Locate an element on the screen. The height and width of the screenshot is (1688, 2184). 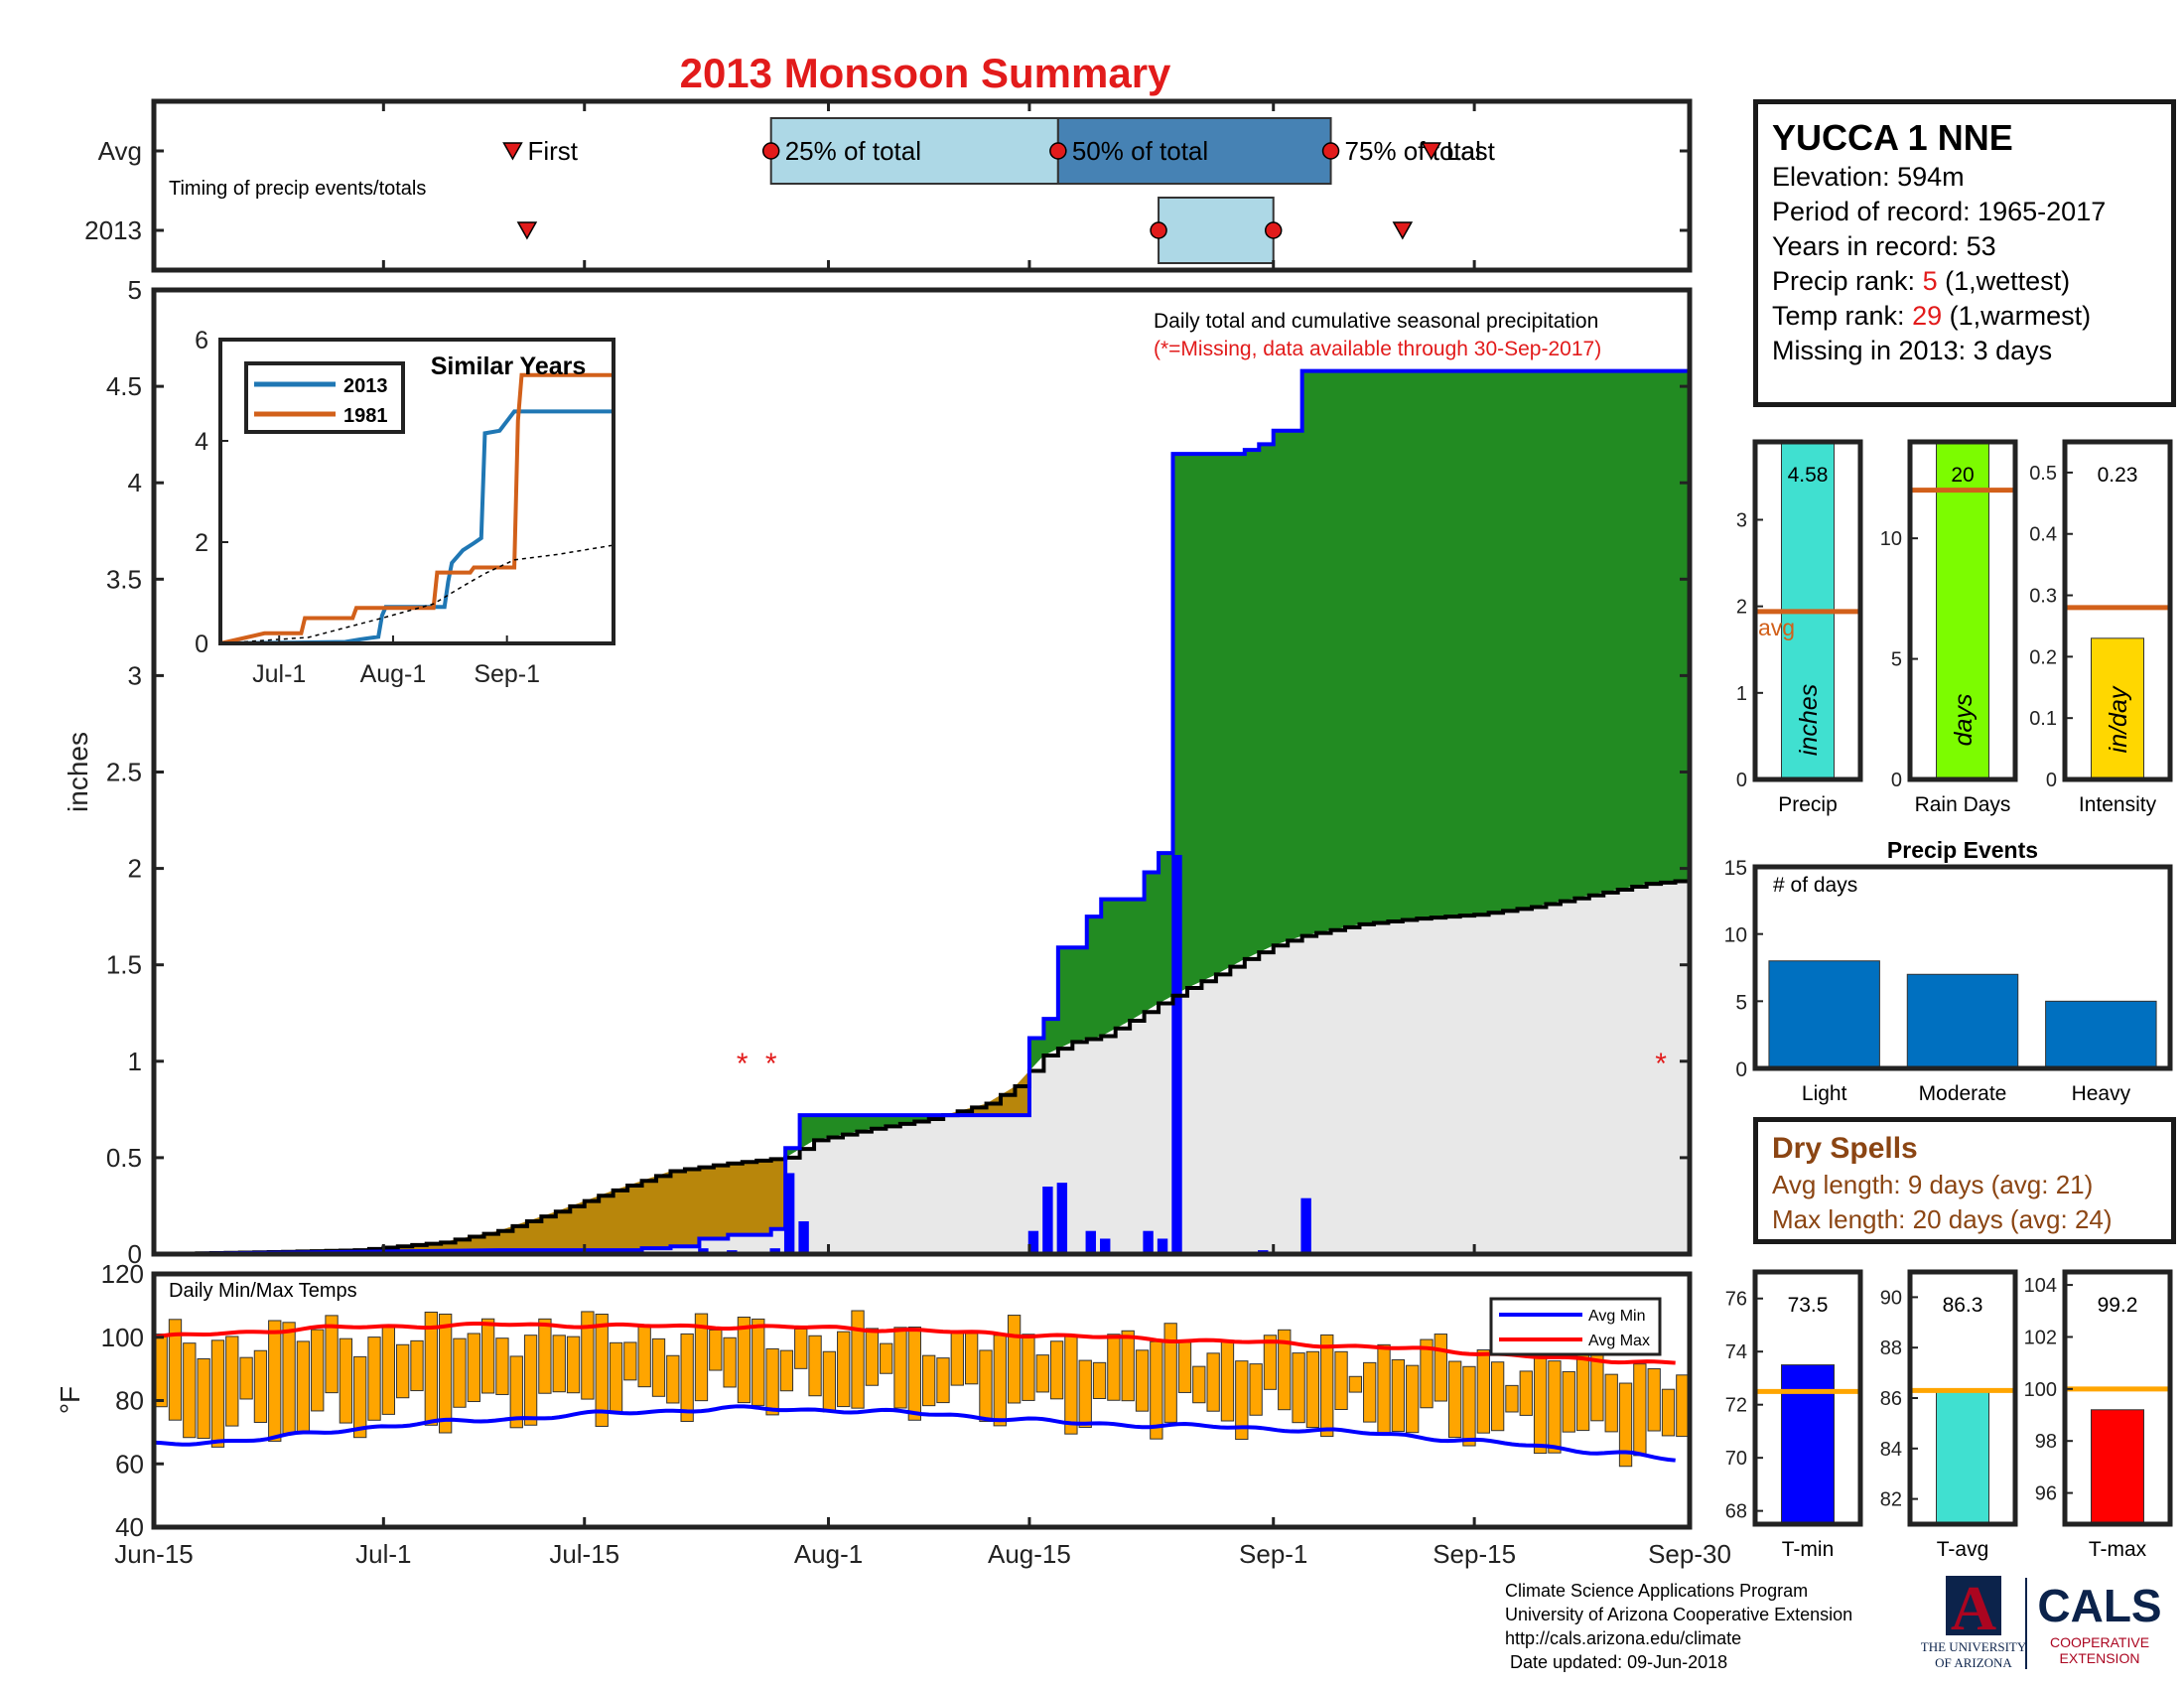
inset-x-tick-label-1: Aug-1 is located at coordinates (393, 674).